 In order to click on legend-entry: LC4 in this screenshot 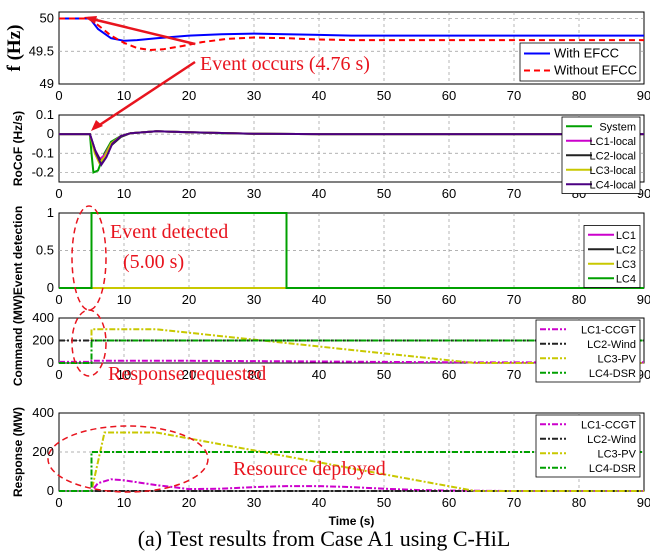, I will do `click(626, 279)`.